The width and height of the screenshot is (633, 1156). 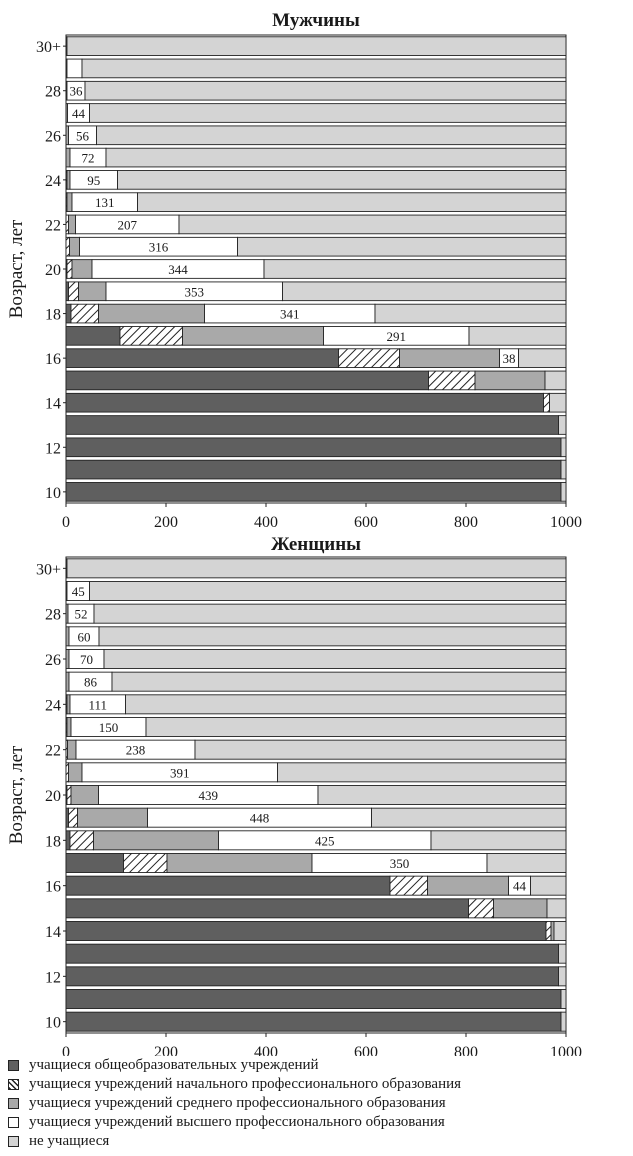 I want to click on y-tick-label: 12, so click(x=53, y=448).